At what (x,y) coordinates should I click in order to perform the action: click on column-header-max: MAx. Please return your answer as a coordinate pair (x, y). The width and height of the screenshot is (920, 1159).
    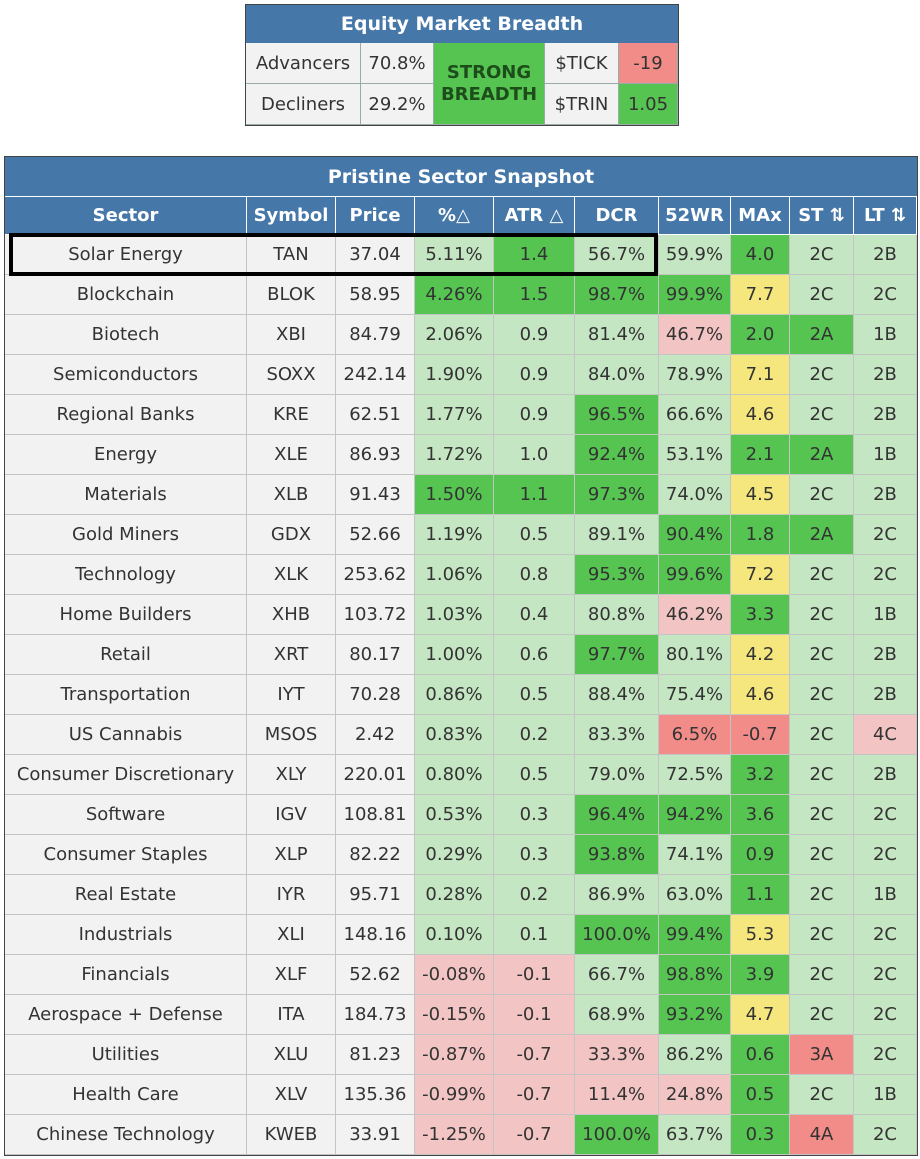
    Looking at the image, I should click on (760, 215).